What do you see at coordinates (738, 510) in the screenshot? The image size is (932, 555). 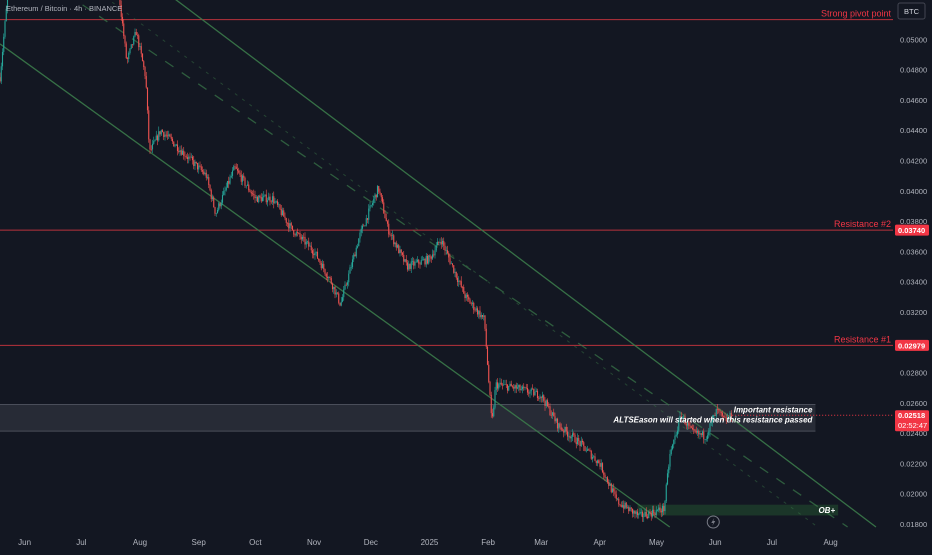 I see `demand-zone` at bounding box center [738, 510].